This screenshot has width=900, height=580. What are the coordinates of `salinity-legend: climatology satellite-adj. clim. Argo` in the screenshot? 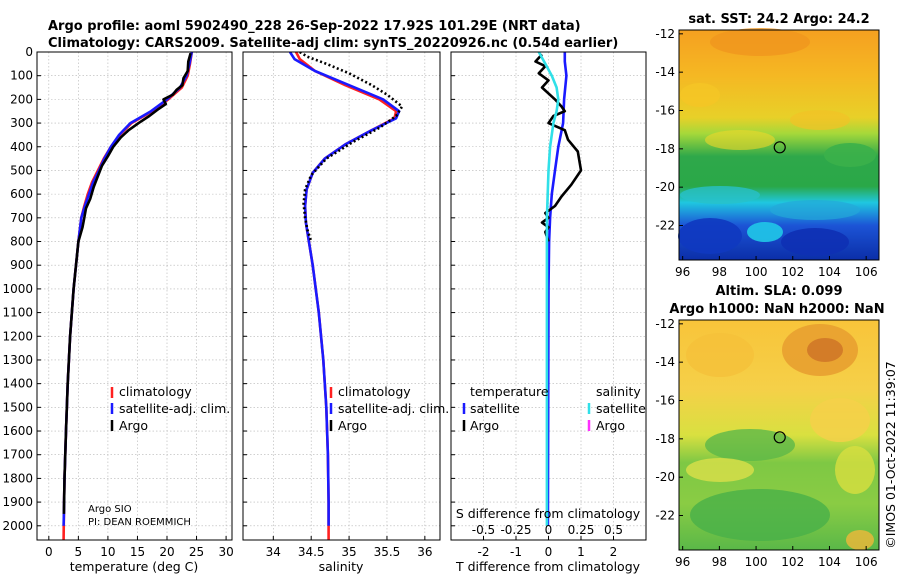 It's located at (389, 408).